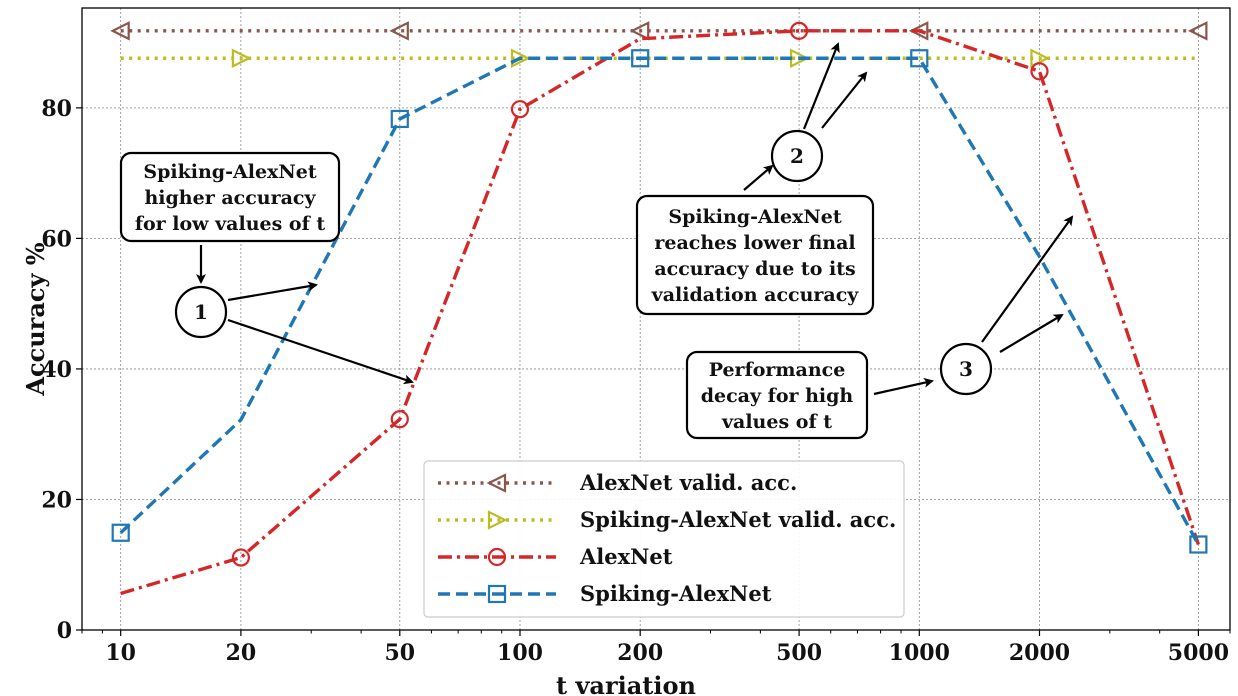 The height and width of the screenshot is (696, 1238). I want to click on legend-entry: AlexNet valid. acc., so click(617, 482).